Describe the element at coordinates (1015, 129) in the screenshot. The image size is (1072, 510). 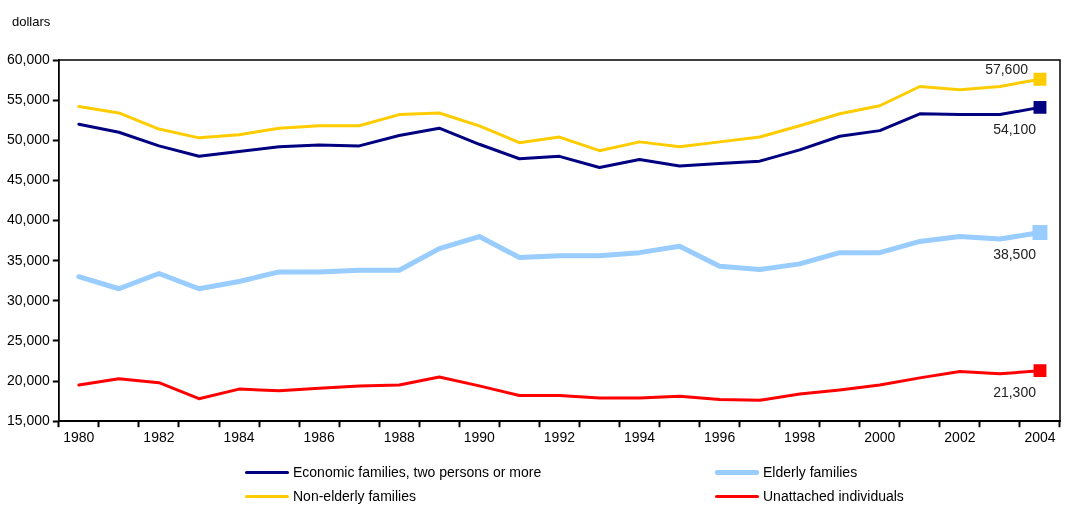
I see `data-label: 54,100` at that location.